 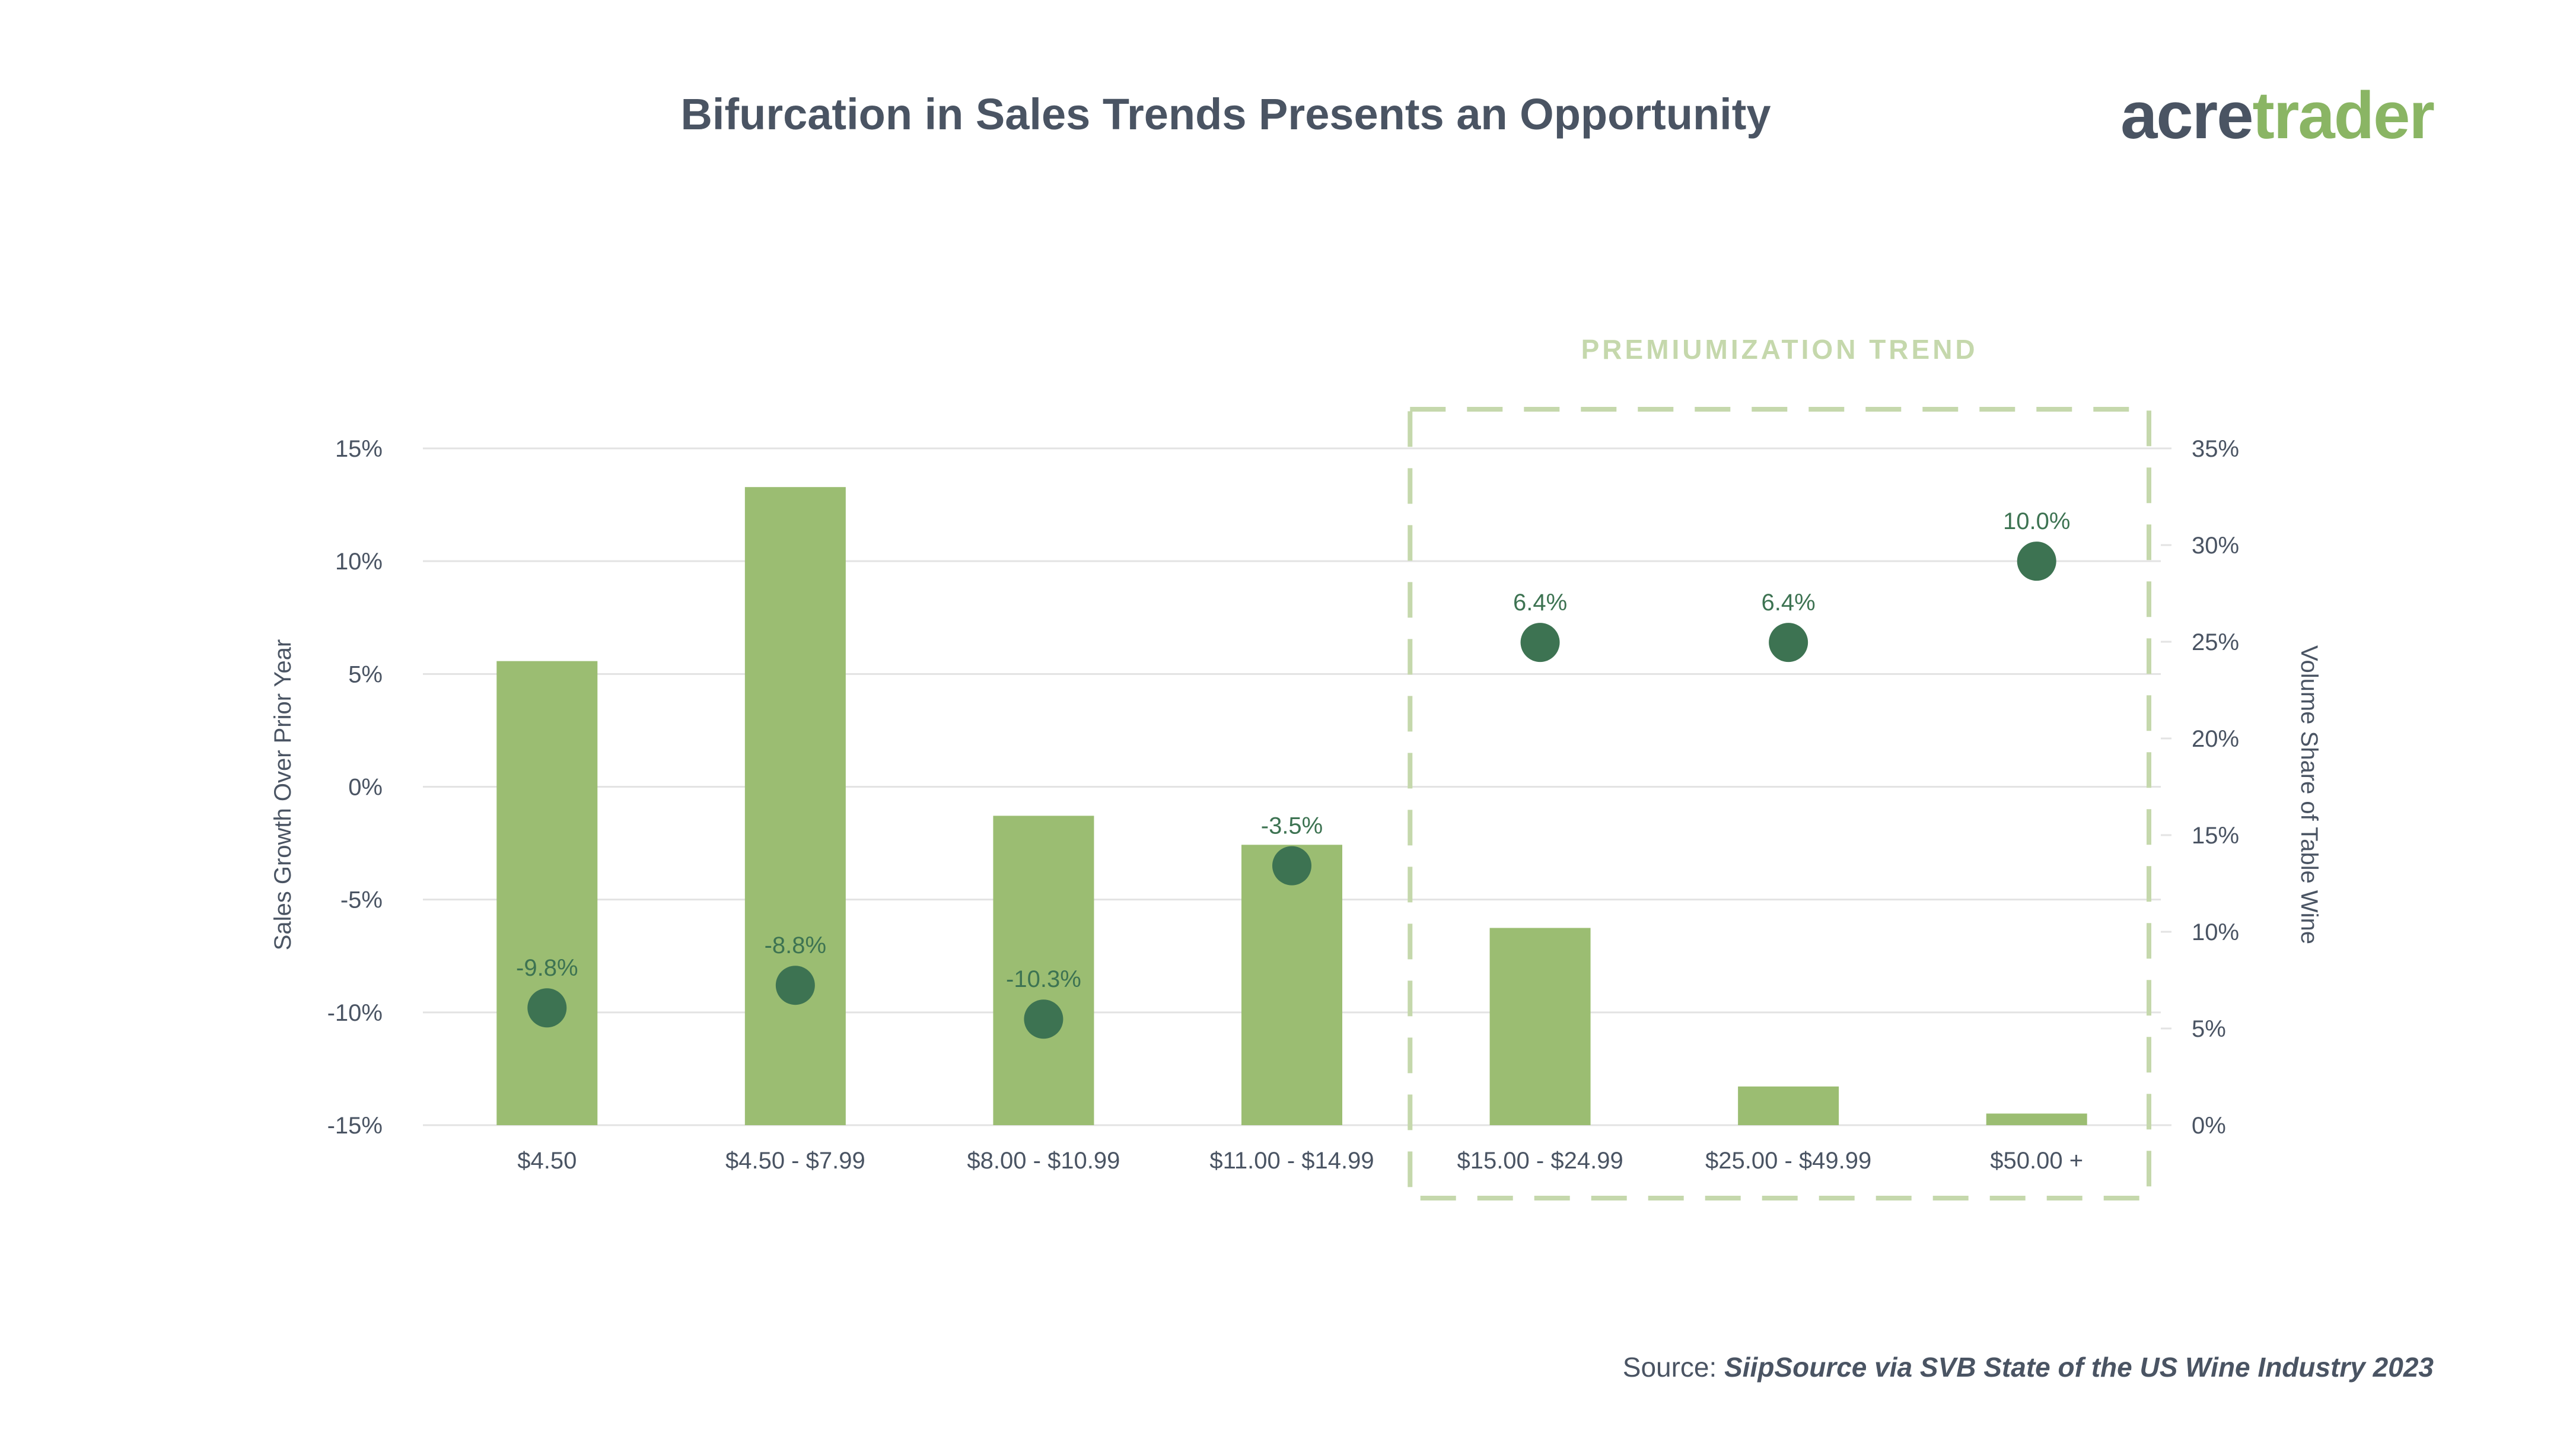 I want to click on logo-part-acre: acre, so click(x=2186, y=115).